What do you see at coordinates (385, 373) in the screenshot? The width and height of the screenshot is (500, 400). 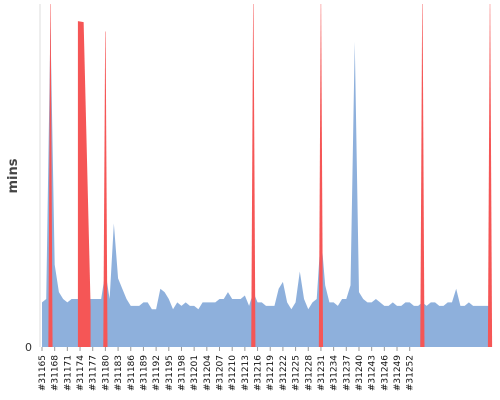 I see `x-tick-label: #31246` at bounding box center [385, 373].